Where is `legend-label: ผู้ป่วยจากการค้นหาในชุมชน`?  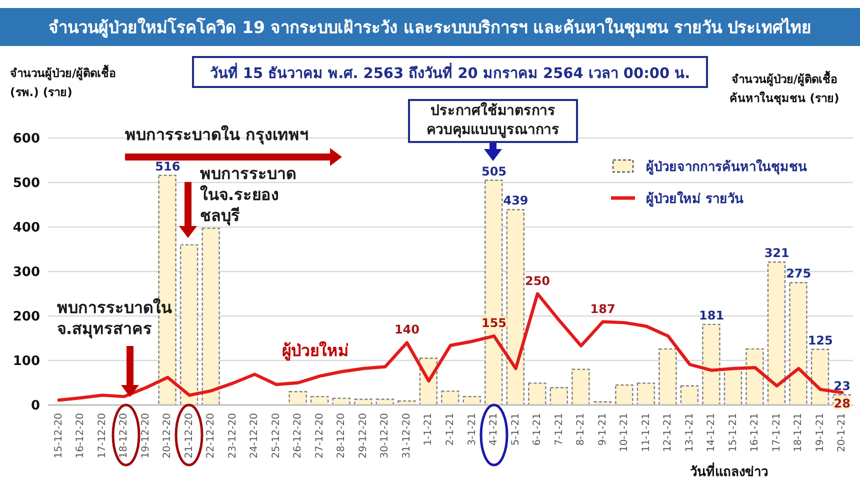
legend-label: ผู้ป่วยจากการค้นหาในชุมชน is located at coordinates (726, 167).